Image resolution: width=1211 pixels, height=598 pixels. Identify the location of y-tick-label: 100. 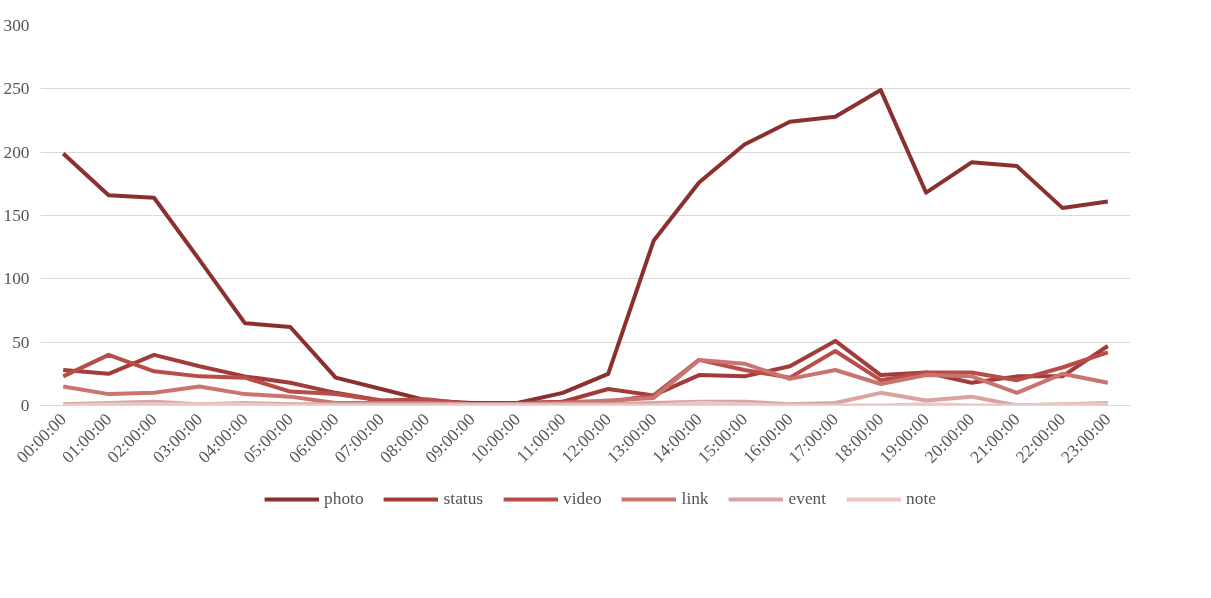
(16, 279).